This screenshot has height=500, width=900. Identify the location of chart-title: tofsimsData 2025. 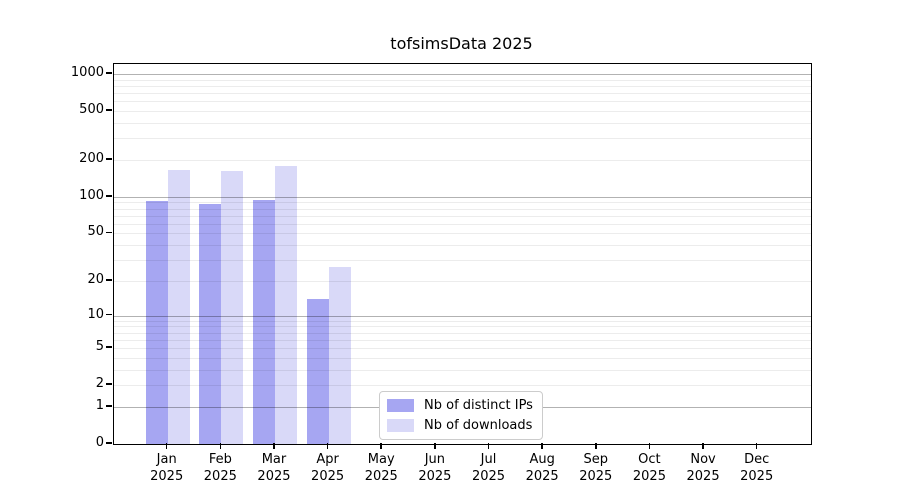
(461, 43).